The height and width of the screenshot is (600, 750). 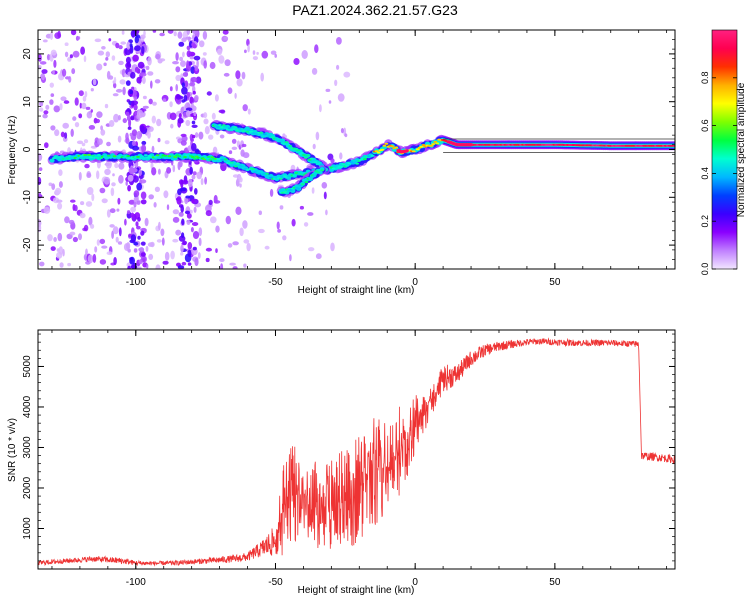 I want to click on snr-y-axis-label: SNR (10 * v/v), so click(x=12, y=450).